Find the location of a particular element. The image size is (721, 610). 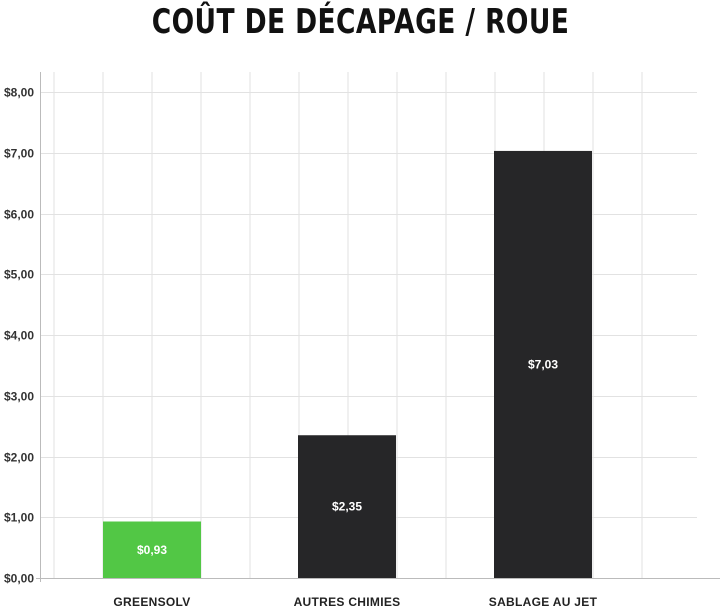

y-tick-label: $3,00 is located at coordinates (19, 397).